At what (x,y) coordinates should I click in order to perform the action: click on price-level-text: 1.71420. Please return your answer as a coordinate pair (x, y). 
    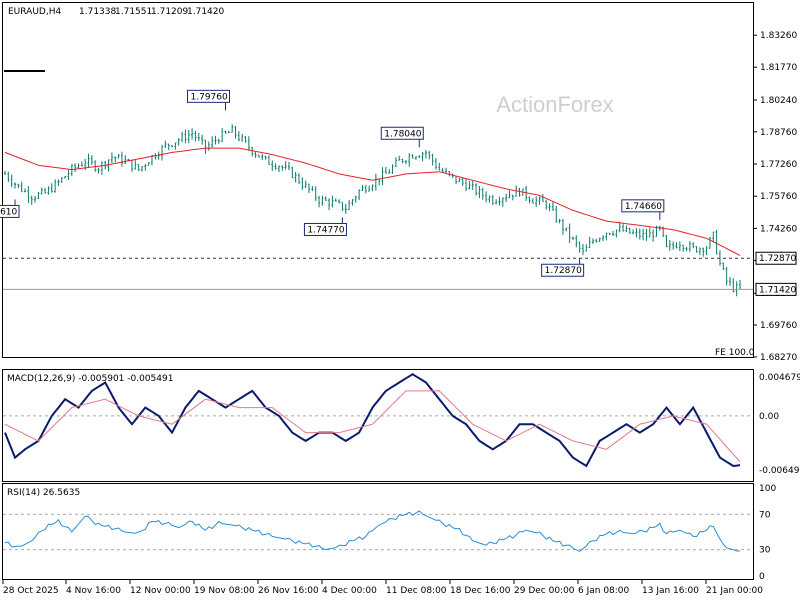
    Looking at the image, I should click on (777, 290).